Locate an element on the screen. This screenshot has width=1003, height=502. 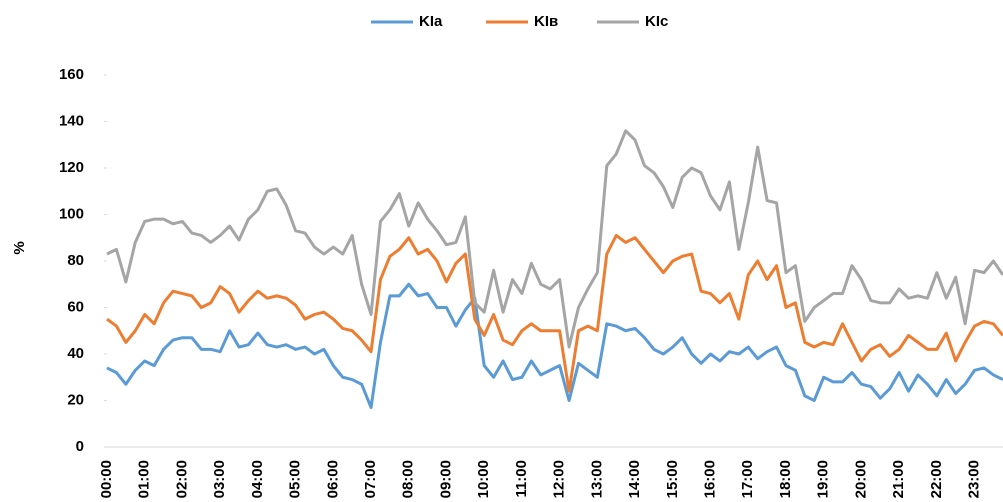
y-axis-label: % is located at coordinates (19, 247).